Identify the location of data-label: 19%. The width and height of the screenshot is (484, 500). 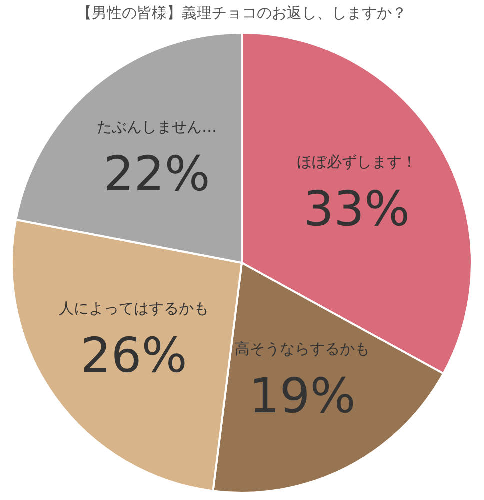
(302, 396).